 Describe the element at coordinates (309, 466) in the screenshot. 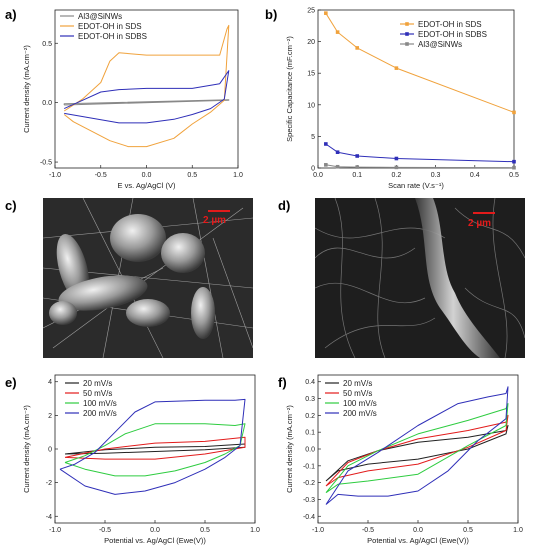

I see `y-tick-label: -0.1` at that location.